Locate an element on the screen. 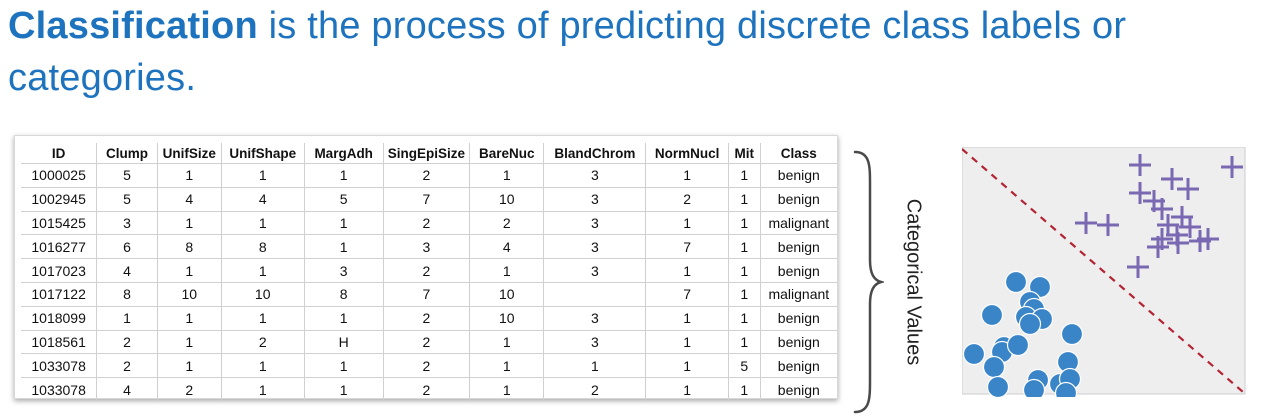 This screenshot has height=419, width=1266. decision-boundary-line is located at coordinates (1103, 270).